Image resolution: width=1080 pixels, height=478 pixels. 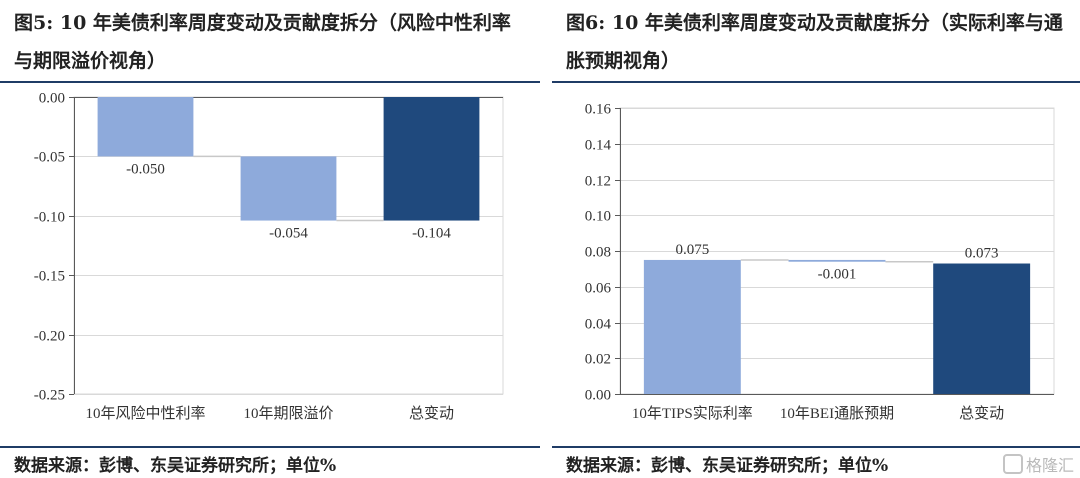 What do you see at coordinates (49, 396) in the screenshot?
I see `y-tick-label: -0.25` at bounding box center [49, 396].